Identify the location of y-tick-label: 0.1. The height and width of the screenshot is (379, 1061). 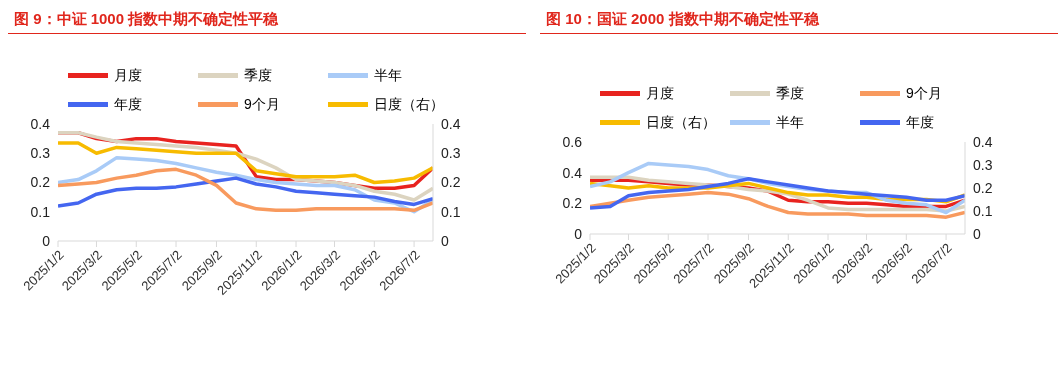
(40, 211).